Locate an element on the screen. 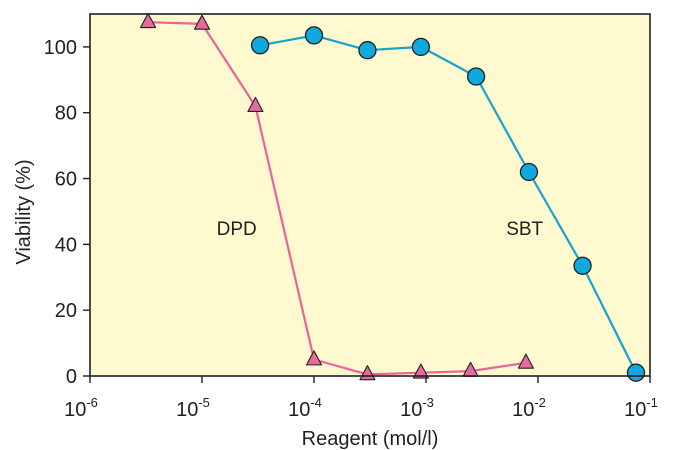  x-tick-exponent: -5 is located at coordinates (204, 402).